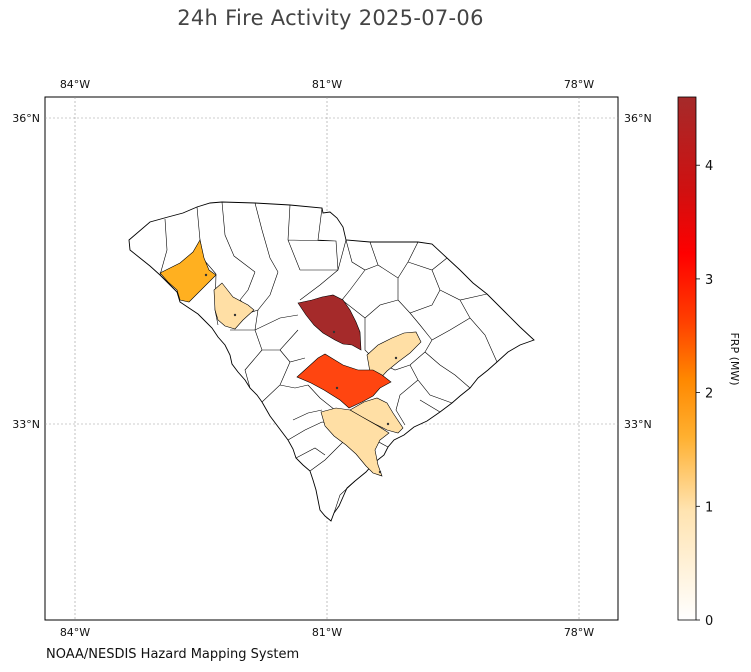 The width and height of the screenshot is (751, 672). Describe the element at coordinates (638, 271) in the screenshot. I see `lat-ticks-right: 36°N 33°N` at that location.